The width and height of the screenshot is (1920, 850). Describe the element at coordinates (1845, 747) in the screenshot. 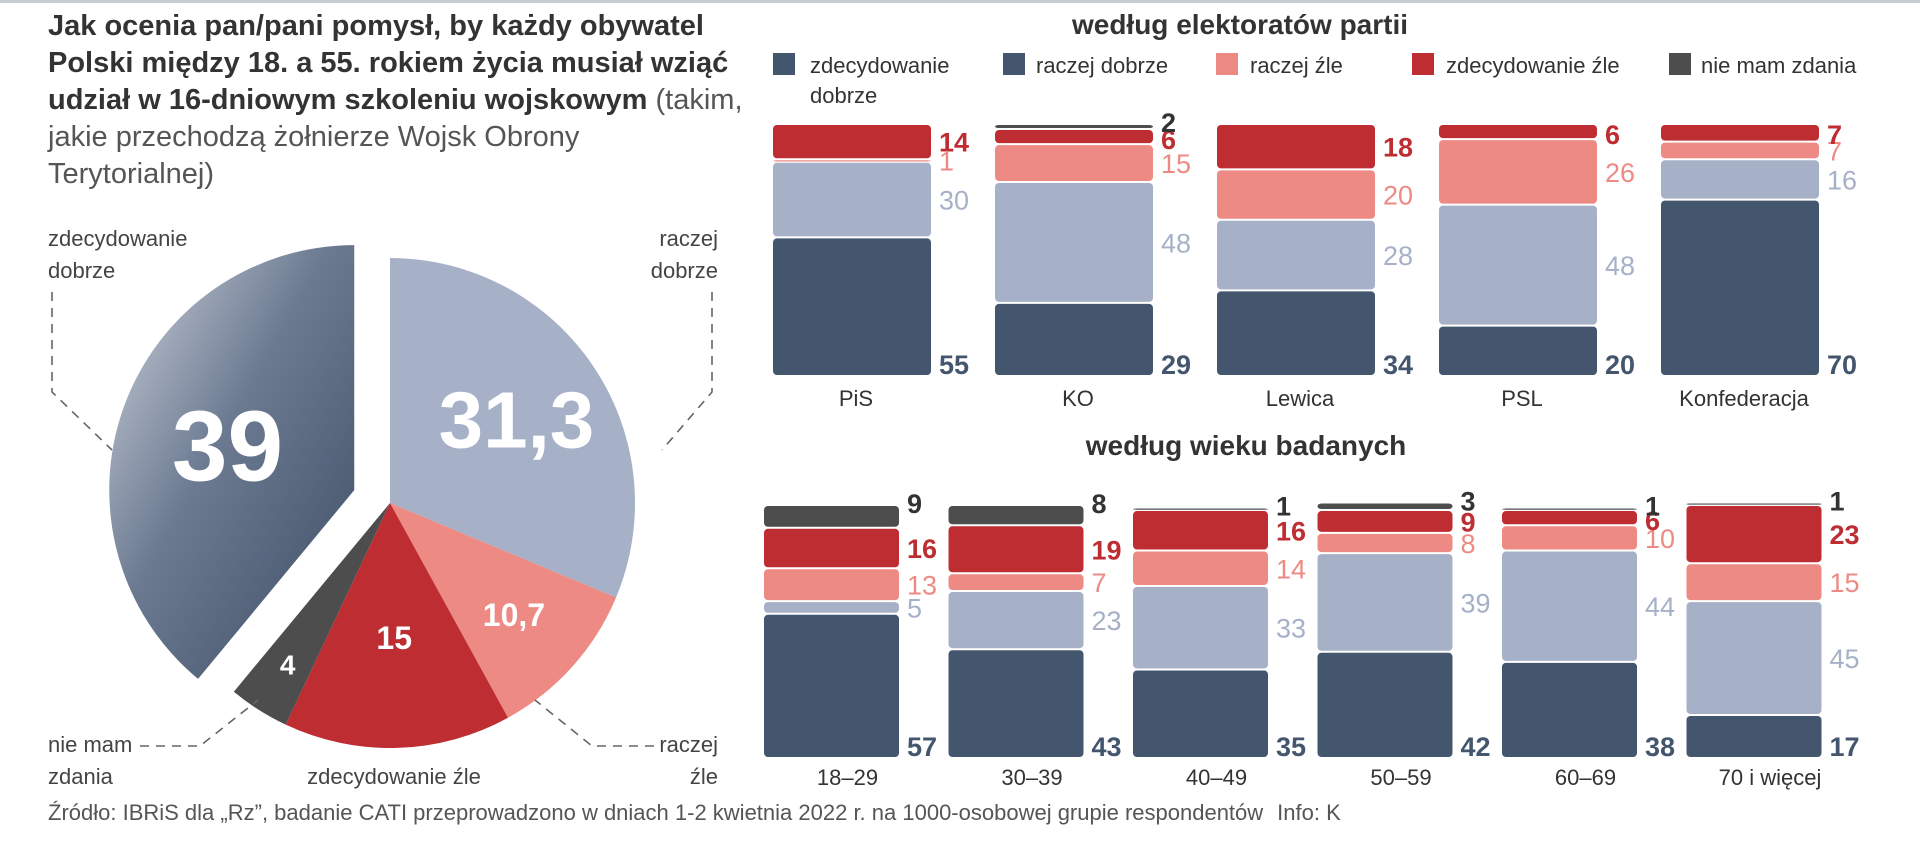

I see `value-age-70-i-wi-cej-zdecydowanie-dobrze: 17` at that location.